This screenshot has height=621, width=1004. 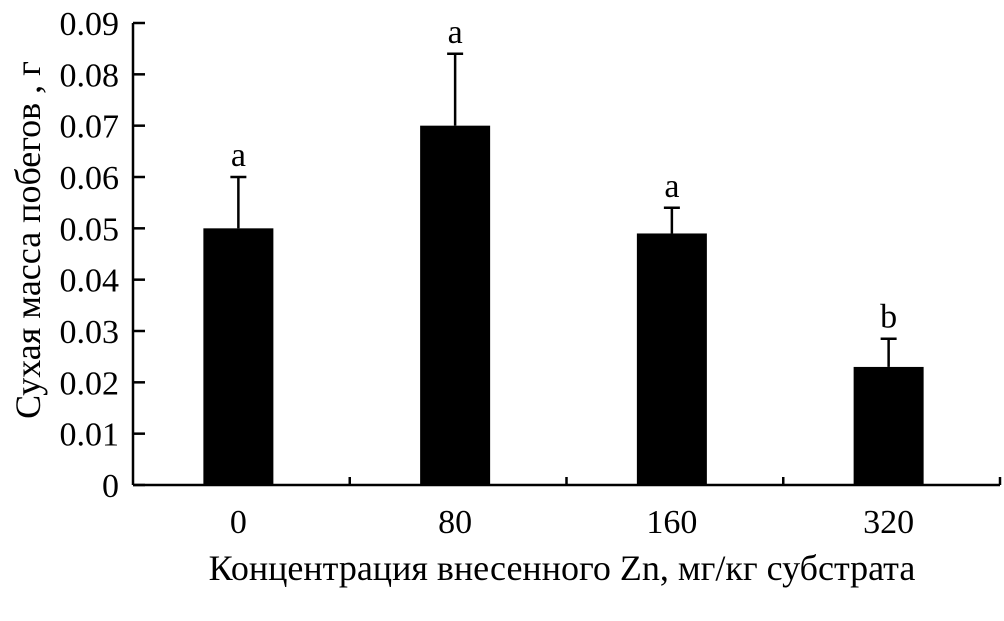 I want to click on y-tick-label: 0.06, so click(x=90, y=178).